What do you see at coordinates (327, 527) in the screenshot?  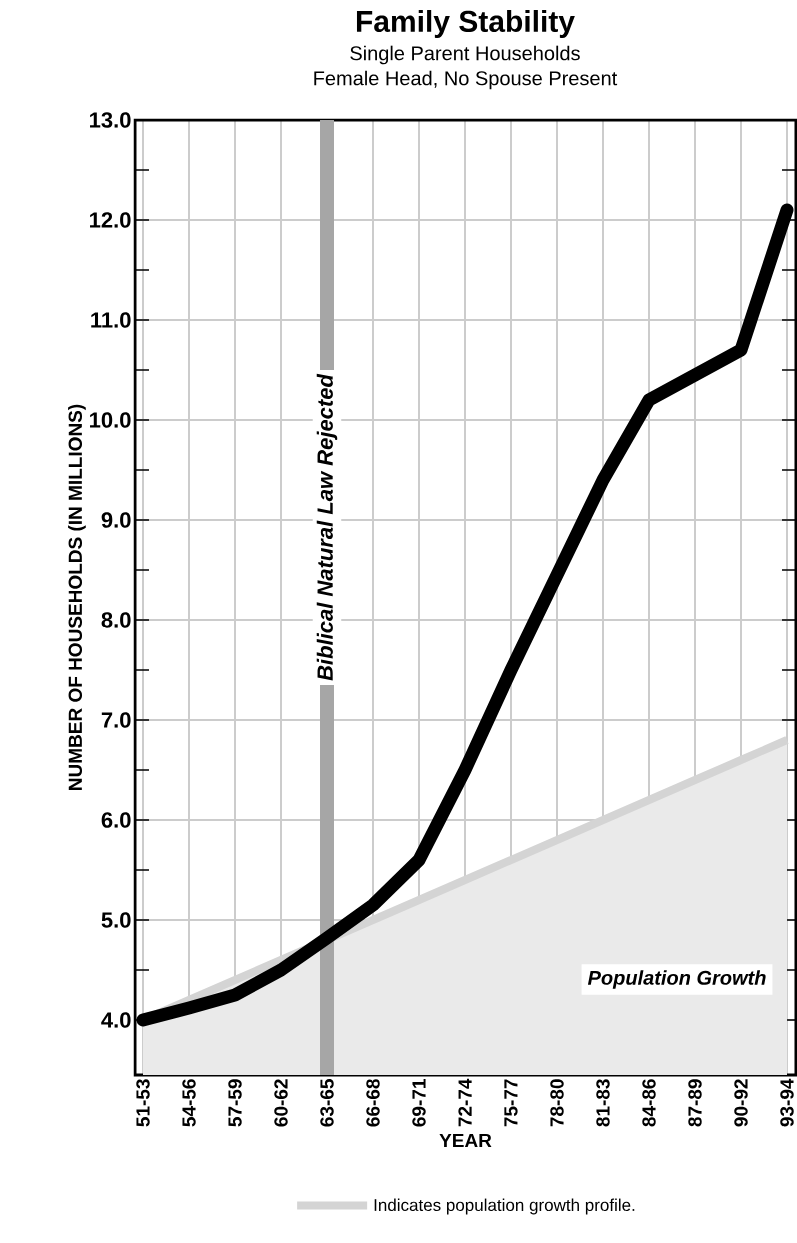 I see `ref-line-label: Biblical Natural Law Rejected` at bounding box center [327, 527].